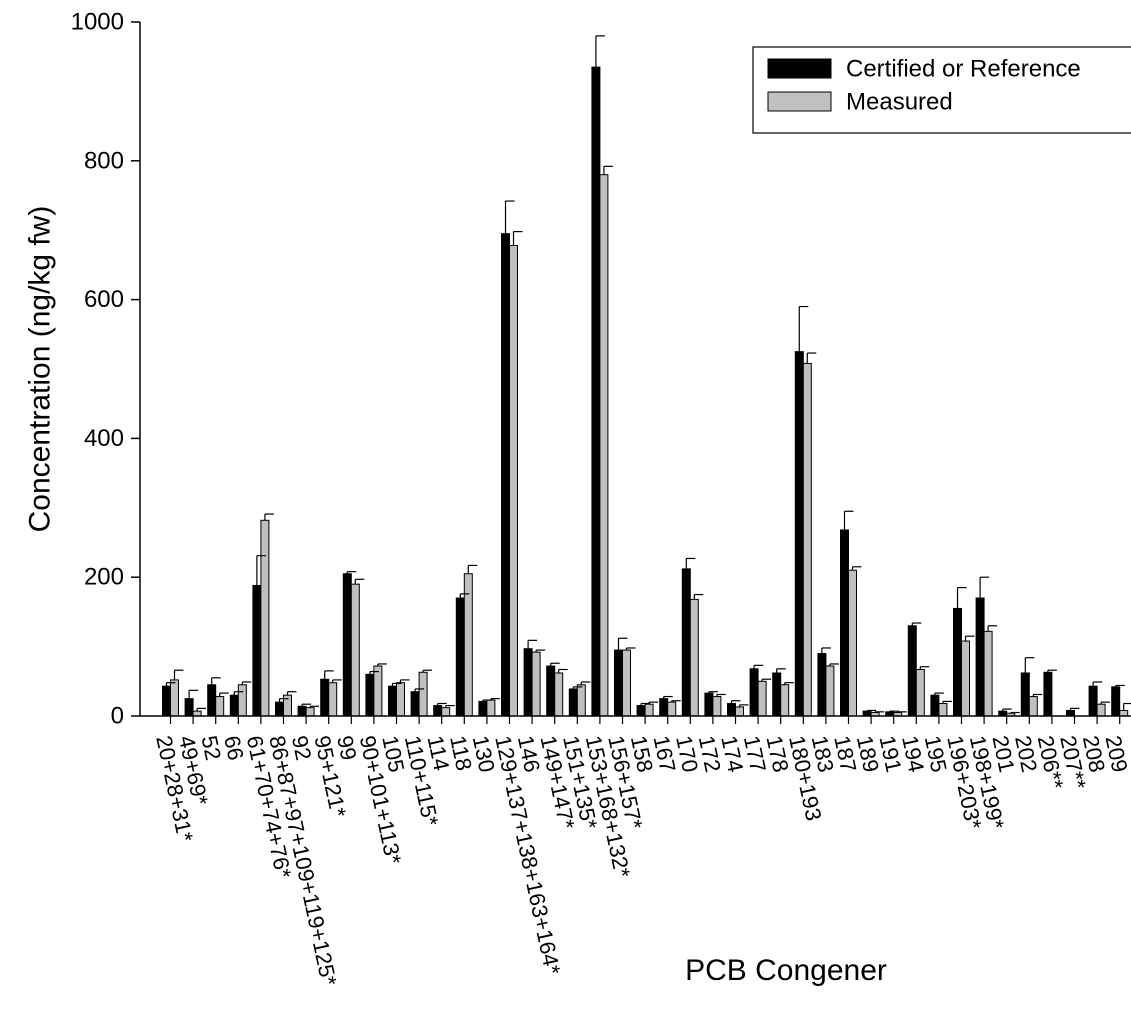 The image size is (1131, 1012). Describe the element at coordinates (234, 747) in the screenshot. I see `x-tick-label: 66` at that location.